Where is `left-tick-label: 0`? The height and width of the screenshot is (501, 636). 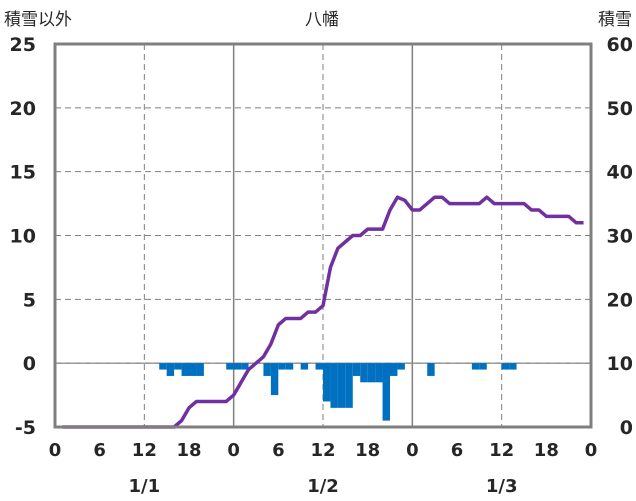
left-tick-label: 0 is located at coordinates (29, 364).